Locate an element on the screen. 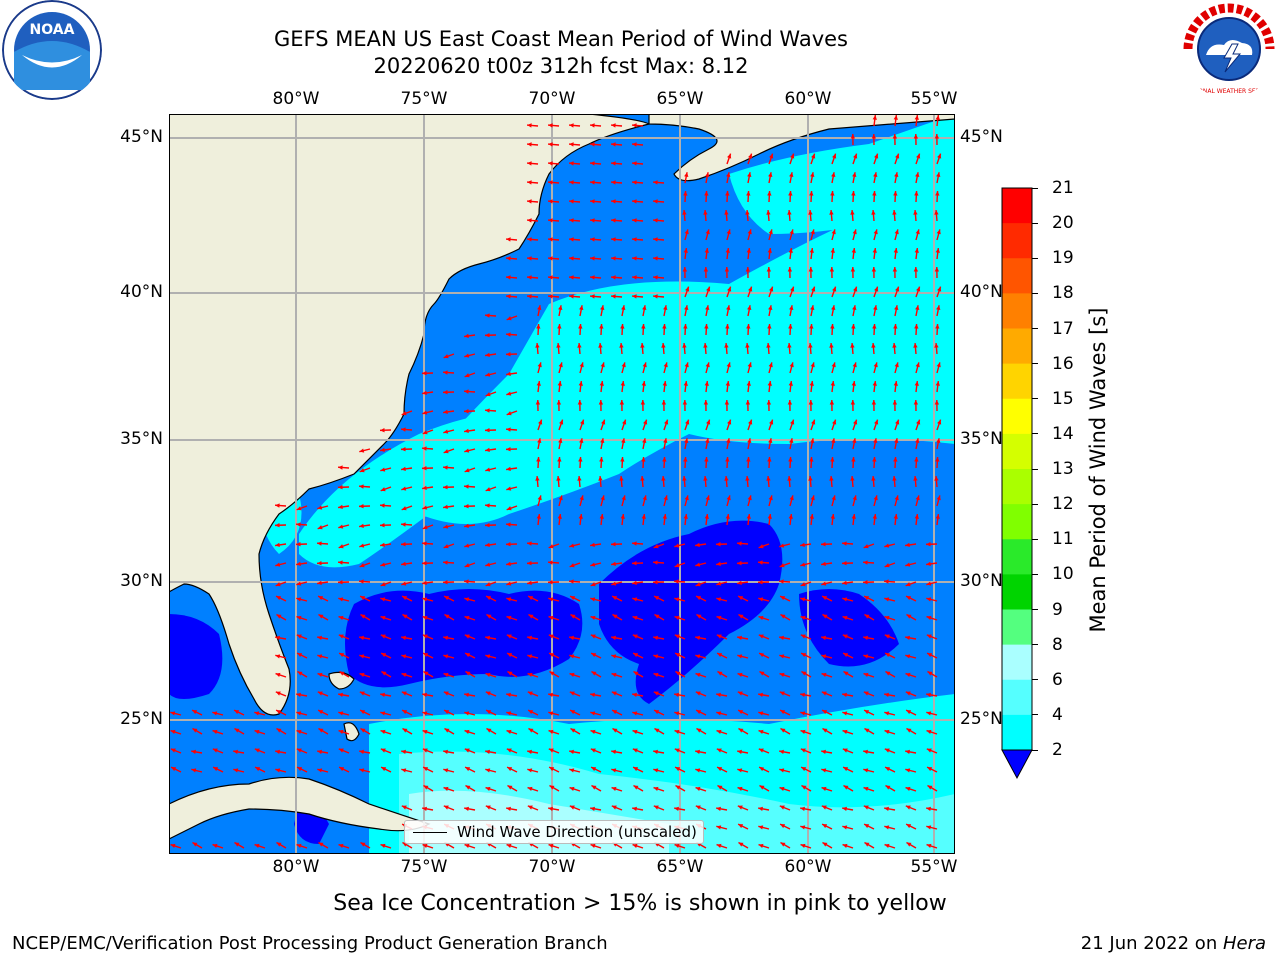  colorbar is located at coordinates (1018, 486).